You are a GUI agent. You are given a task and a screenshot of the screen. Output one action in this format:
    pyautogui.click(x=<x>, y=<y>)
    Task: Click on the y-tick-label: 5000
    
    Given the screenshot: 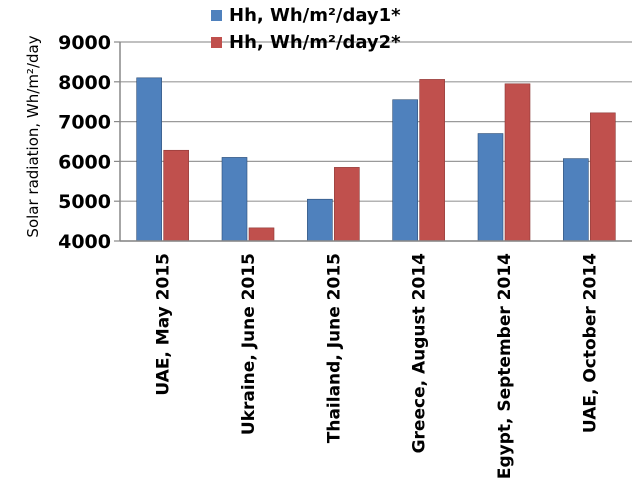 What is the action you would take?
    pyautogui.click(x=84, y=202)
    